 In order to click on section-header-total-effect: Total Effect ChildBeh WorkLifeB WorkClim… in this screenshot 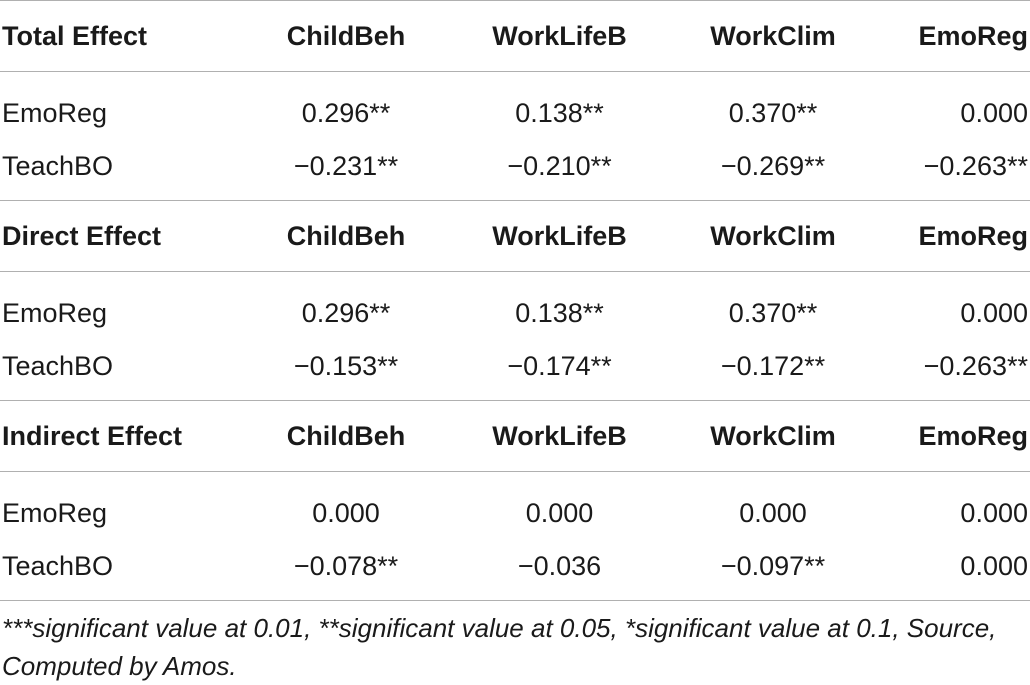, I will do `click(515, 36)`.